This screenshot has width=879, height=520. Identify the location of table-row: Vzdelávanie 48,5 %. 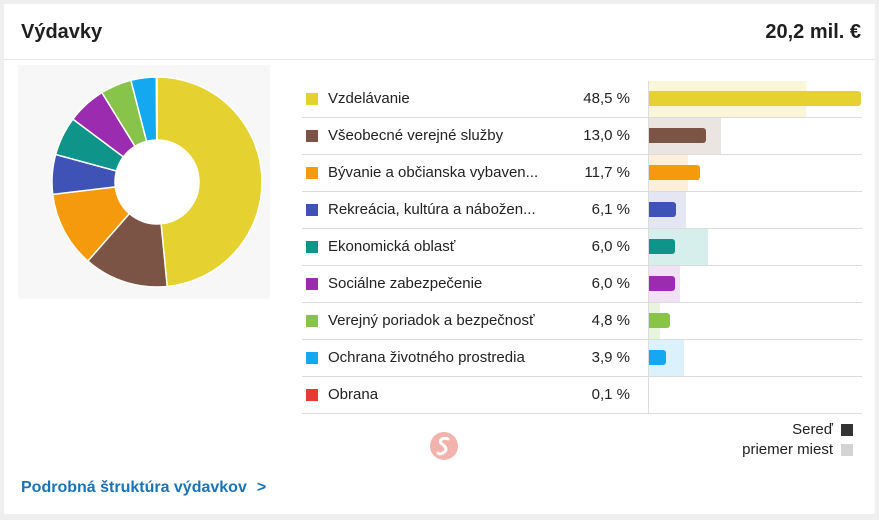
(582, 99).